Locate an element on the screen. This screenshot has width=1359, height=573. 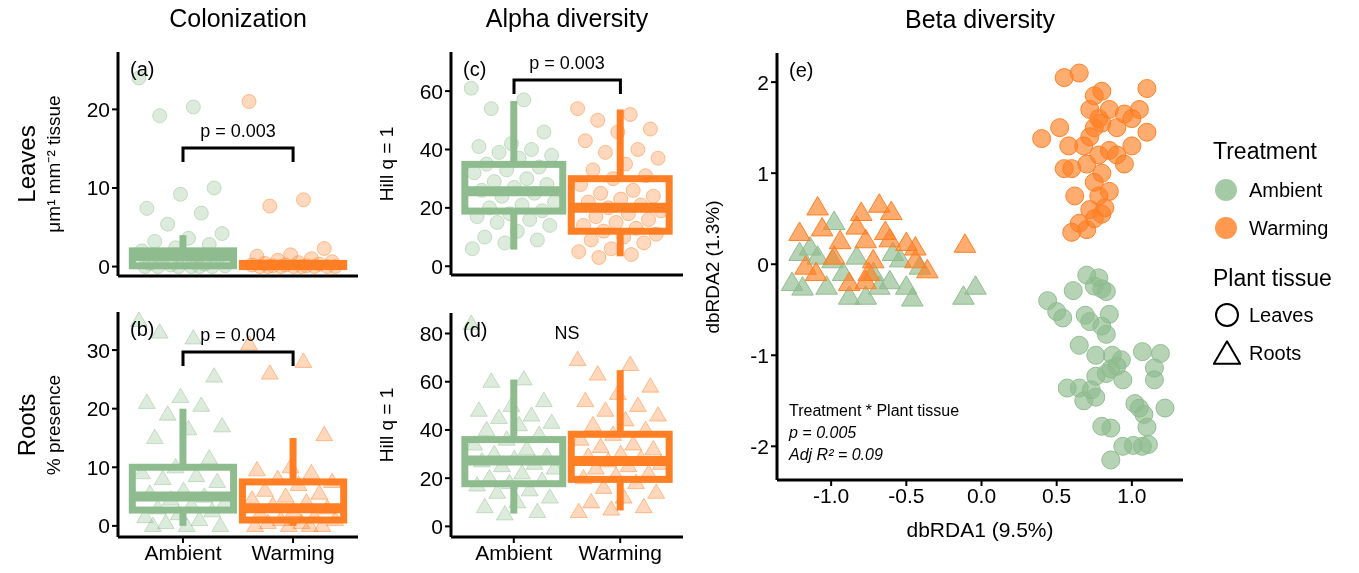
legend-title: Treatment is located at coordinates (1265, 151).